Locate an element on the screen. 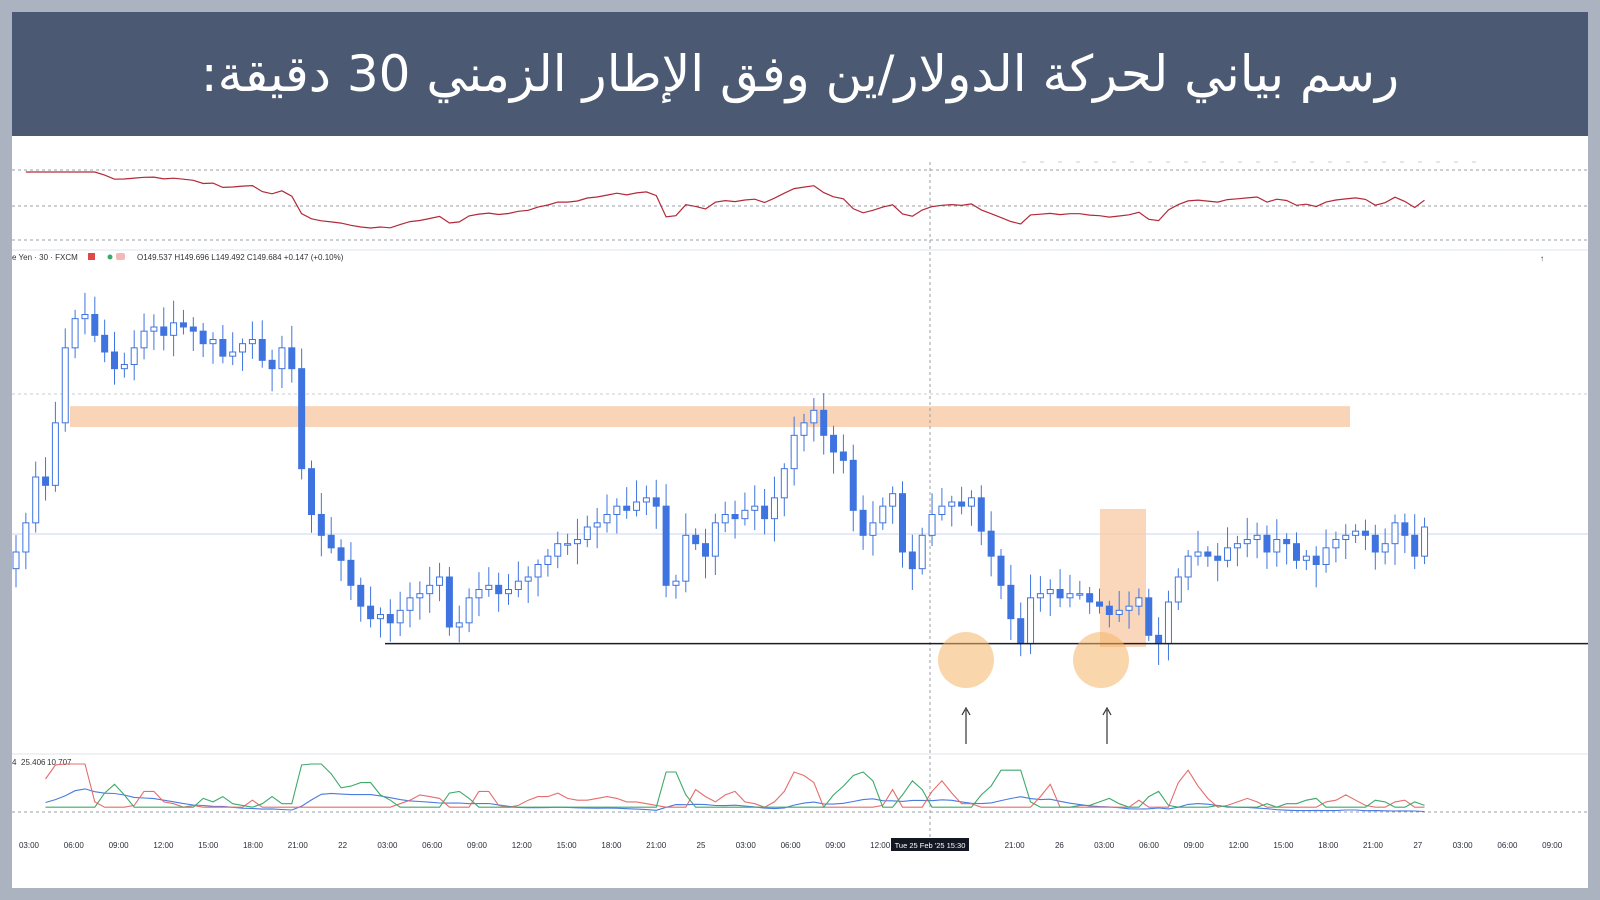  status-dot-icon is located at coordinates (110, 257).